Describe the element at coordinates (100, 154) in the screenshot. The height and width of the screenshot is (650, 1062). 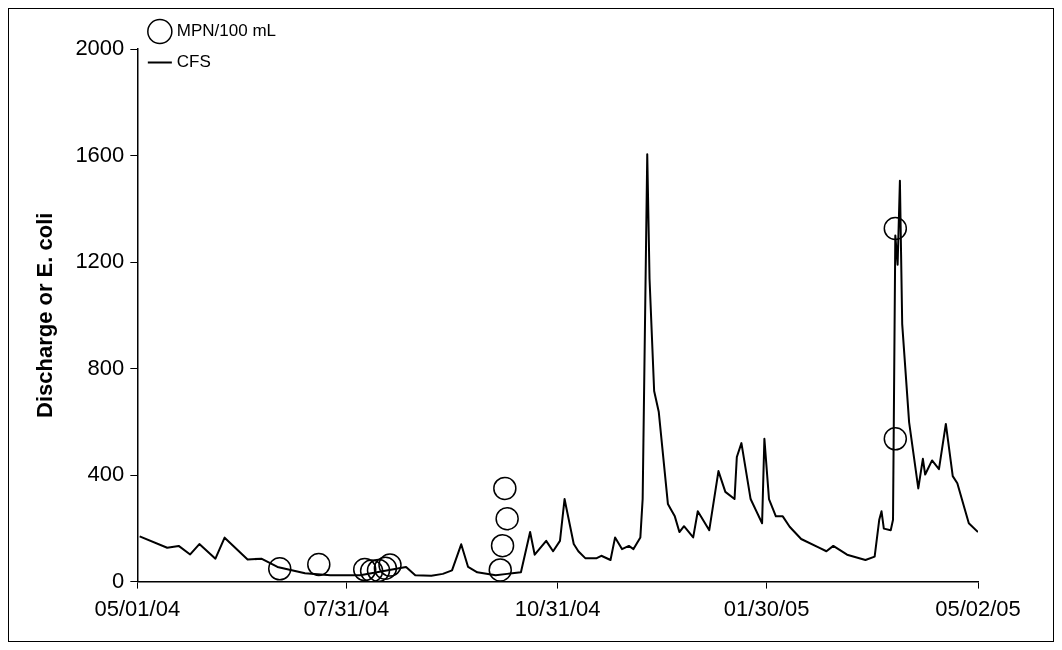
I see `y-tick-label: 1600` at that location.